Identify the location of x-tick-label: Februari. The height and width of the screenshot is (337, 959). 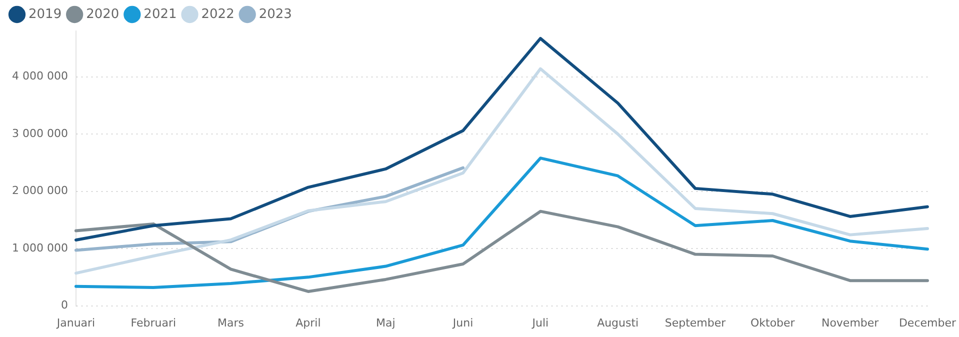
(153, 323).